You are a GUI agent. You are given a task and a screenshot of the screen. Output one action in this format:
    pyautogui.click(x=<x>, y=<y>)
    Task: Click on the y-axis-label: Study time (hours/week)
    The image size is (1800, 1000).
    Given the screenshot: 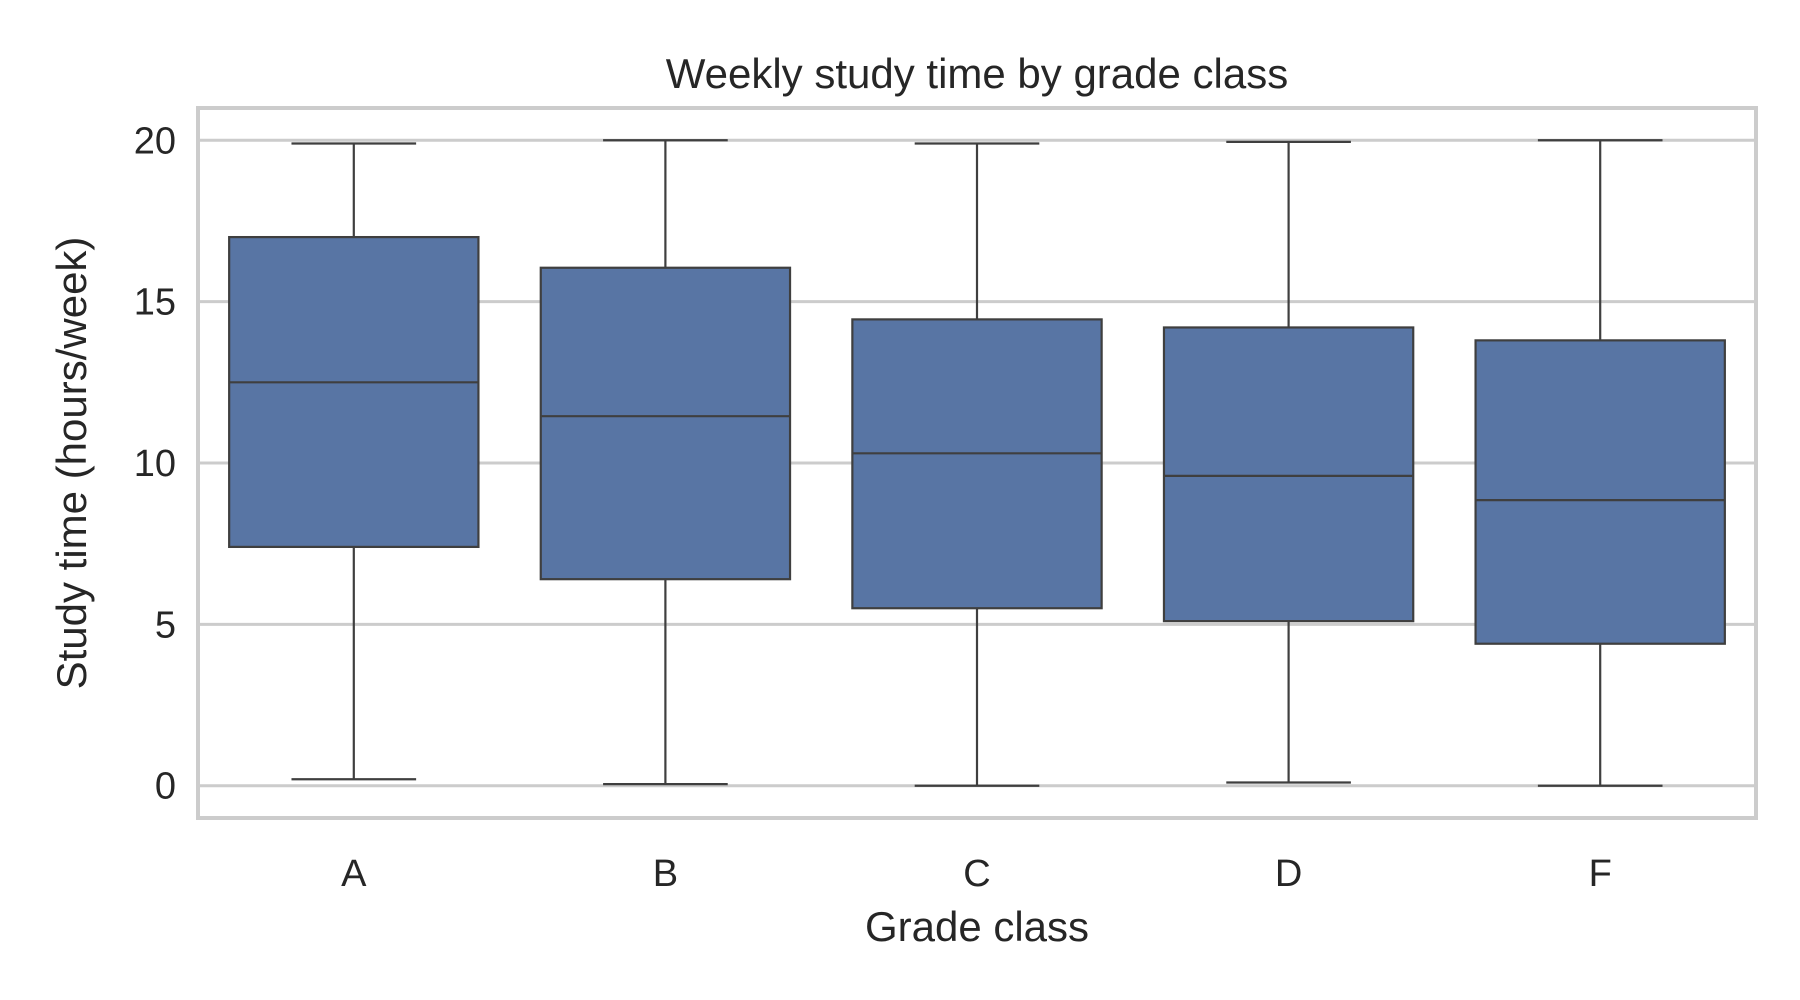 What is the action you would take?
    pyautogui.click(x=71, y=463)
    